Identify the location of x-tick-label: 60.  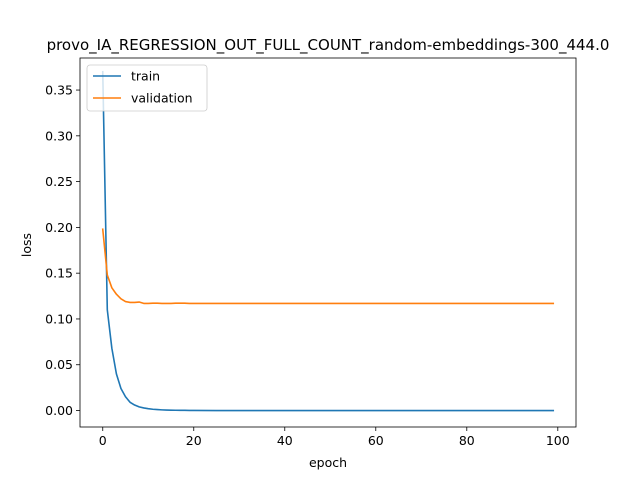
(376, 440).